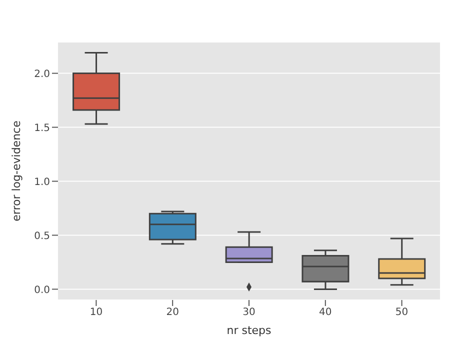 This screenshot has height=346, width=461. What do you see at coordinates (42, 236) in the screenshot?
I see `y-tick-label: 0.5` at bounding box center [42, 236].